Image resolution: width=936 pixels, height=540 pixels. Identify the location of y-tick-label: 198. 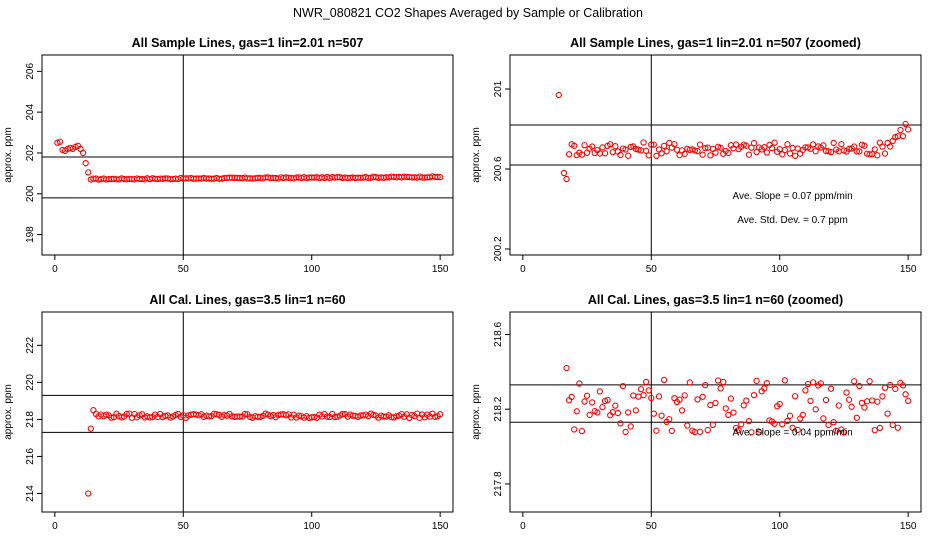
(30, 234).